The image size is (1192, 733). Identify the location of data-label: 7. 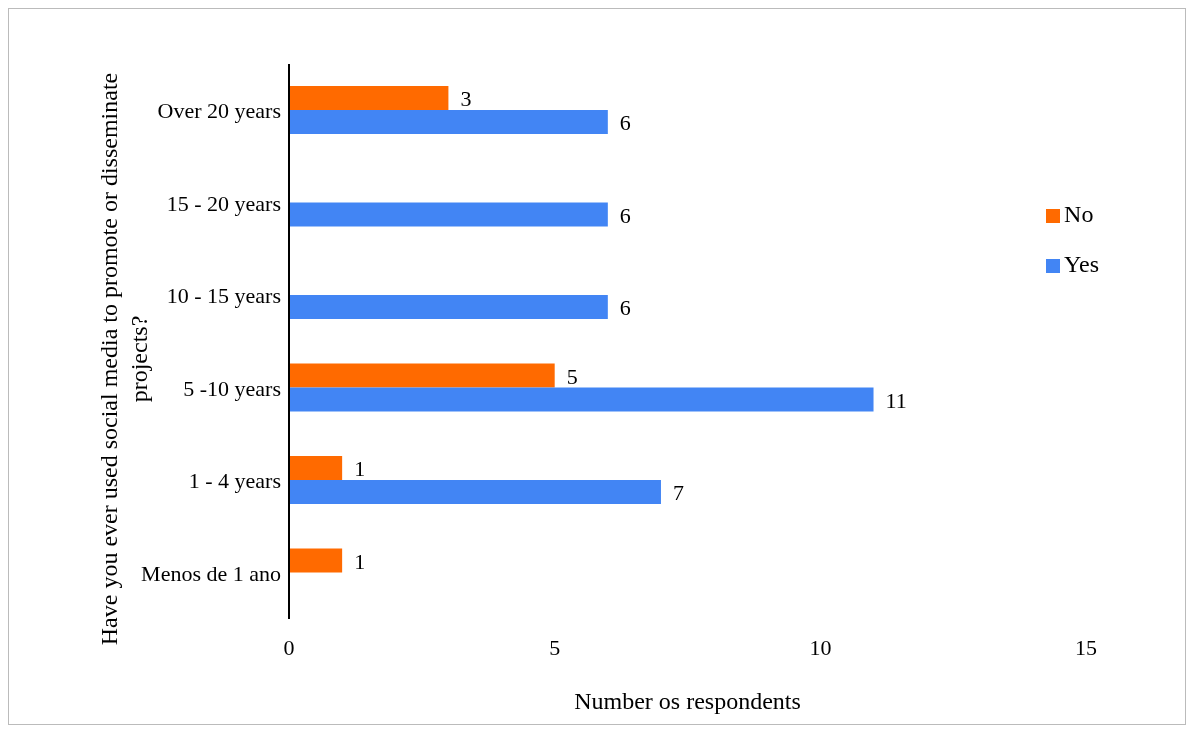
(678, 492).